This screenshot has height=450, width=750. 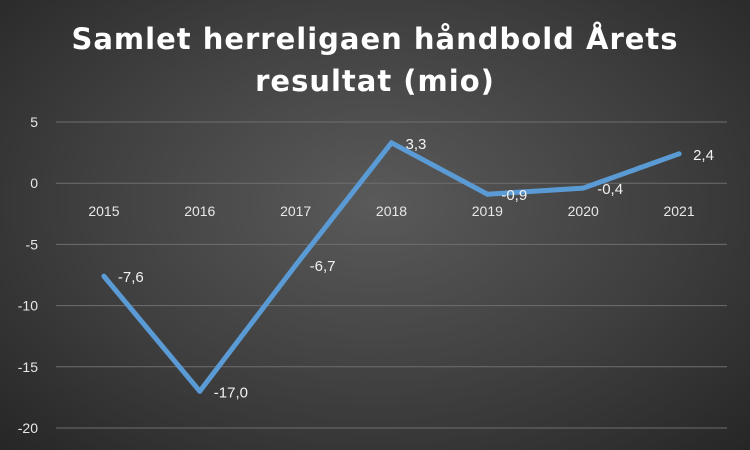 I want to click on x-tick-label: 2015, so click(x=103, y=211).